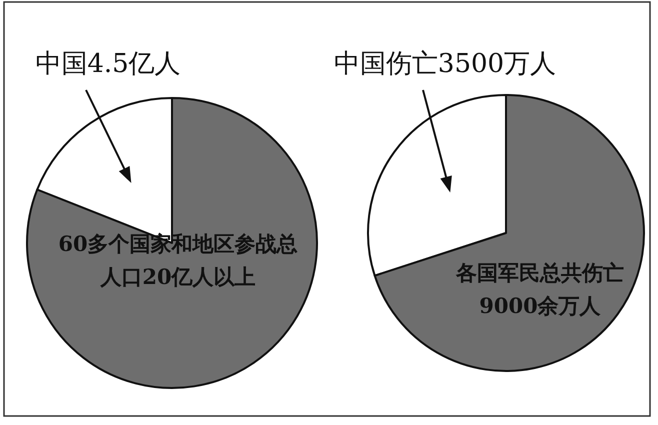  Describe the element at coordinates (445, 64) in the screenshot. I see `slice-label: 中国伤亡3500万人` at that location.